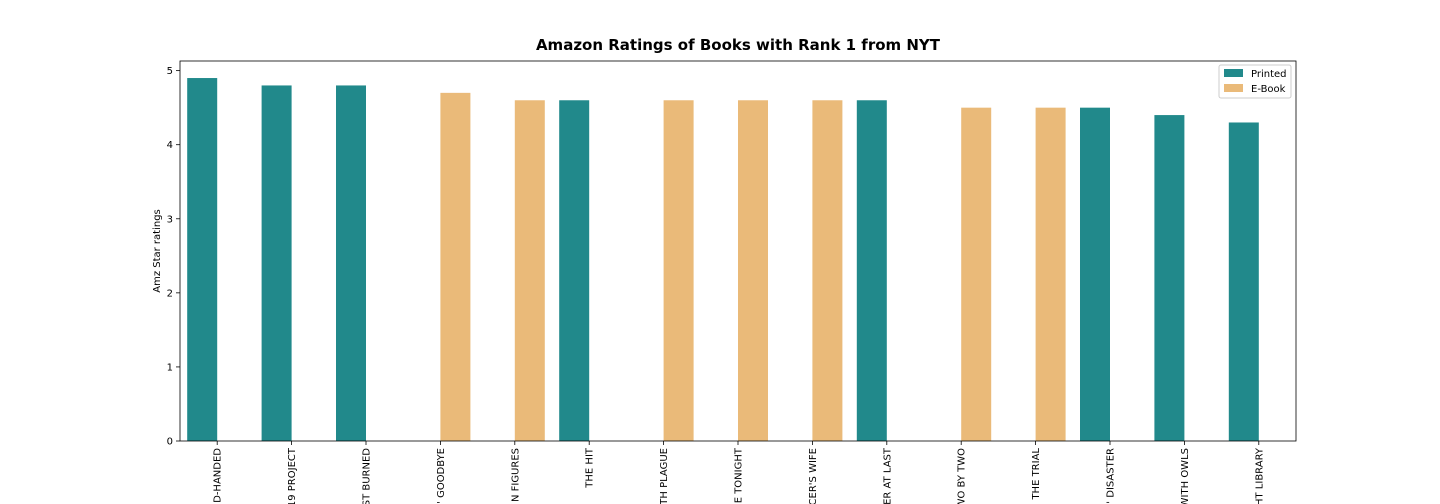 The height and width of the screenshot is (504, 1440). I want to click on x-tick-label: ST BURNED, so click(367, 476).